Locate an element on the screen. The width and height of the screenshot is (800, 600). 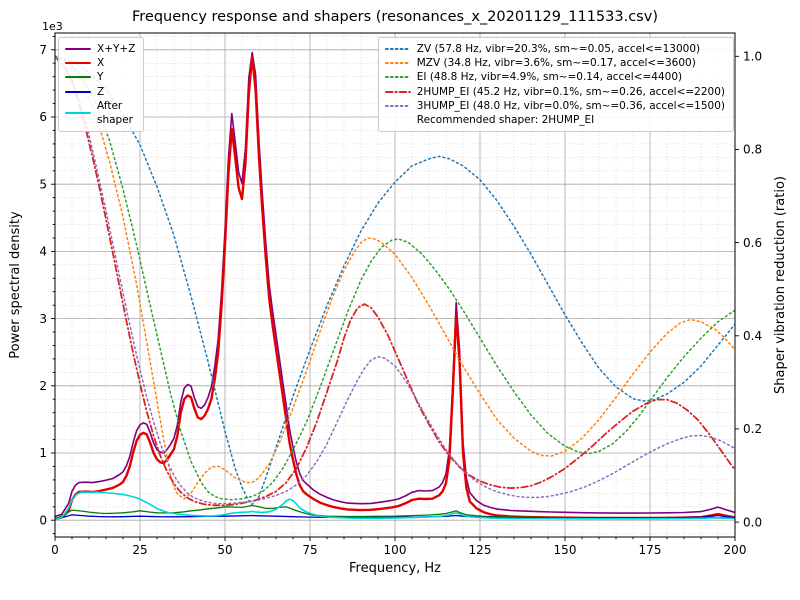
left-y-tick-label: 1 is located at coordinates (43, 453).